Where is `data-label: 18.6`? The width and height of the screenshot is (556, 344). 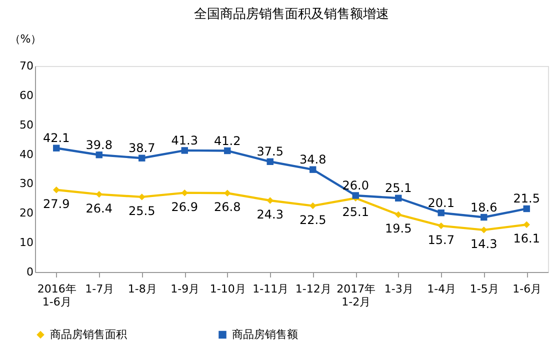
data-label: 18.6 is located at coordinates (484, 207).